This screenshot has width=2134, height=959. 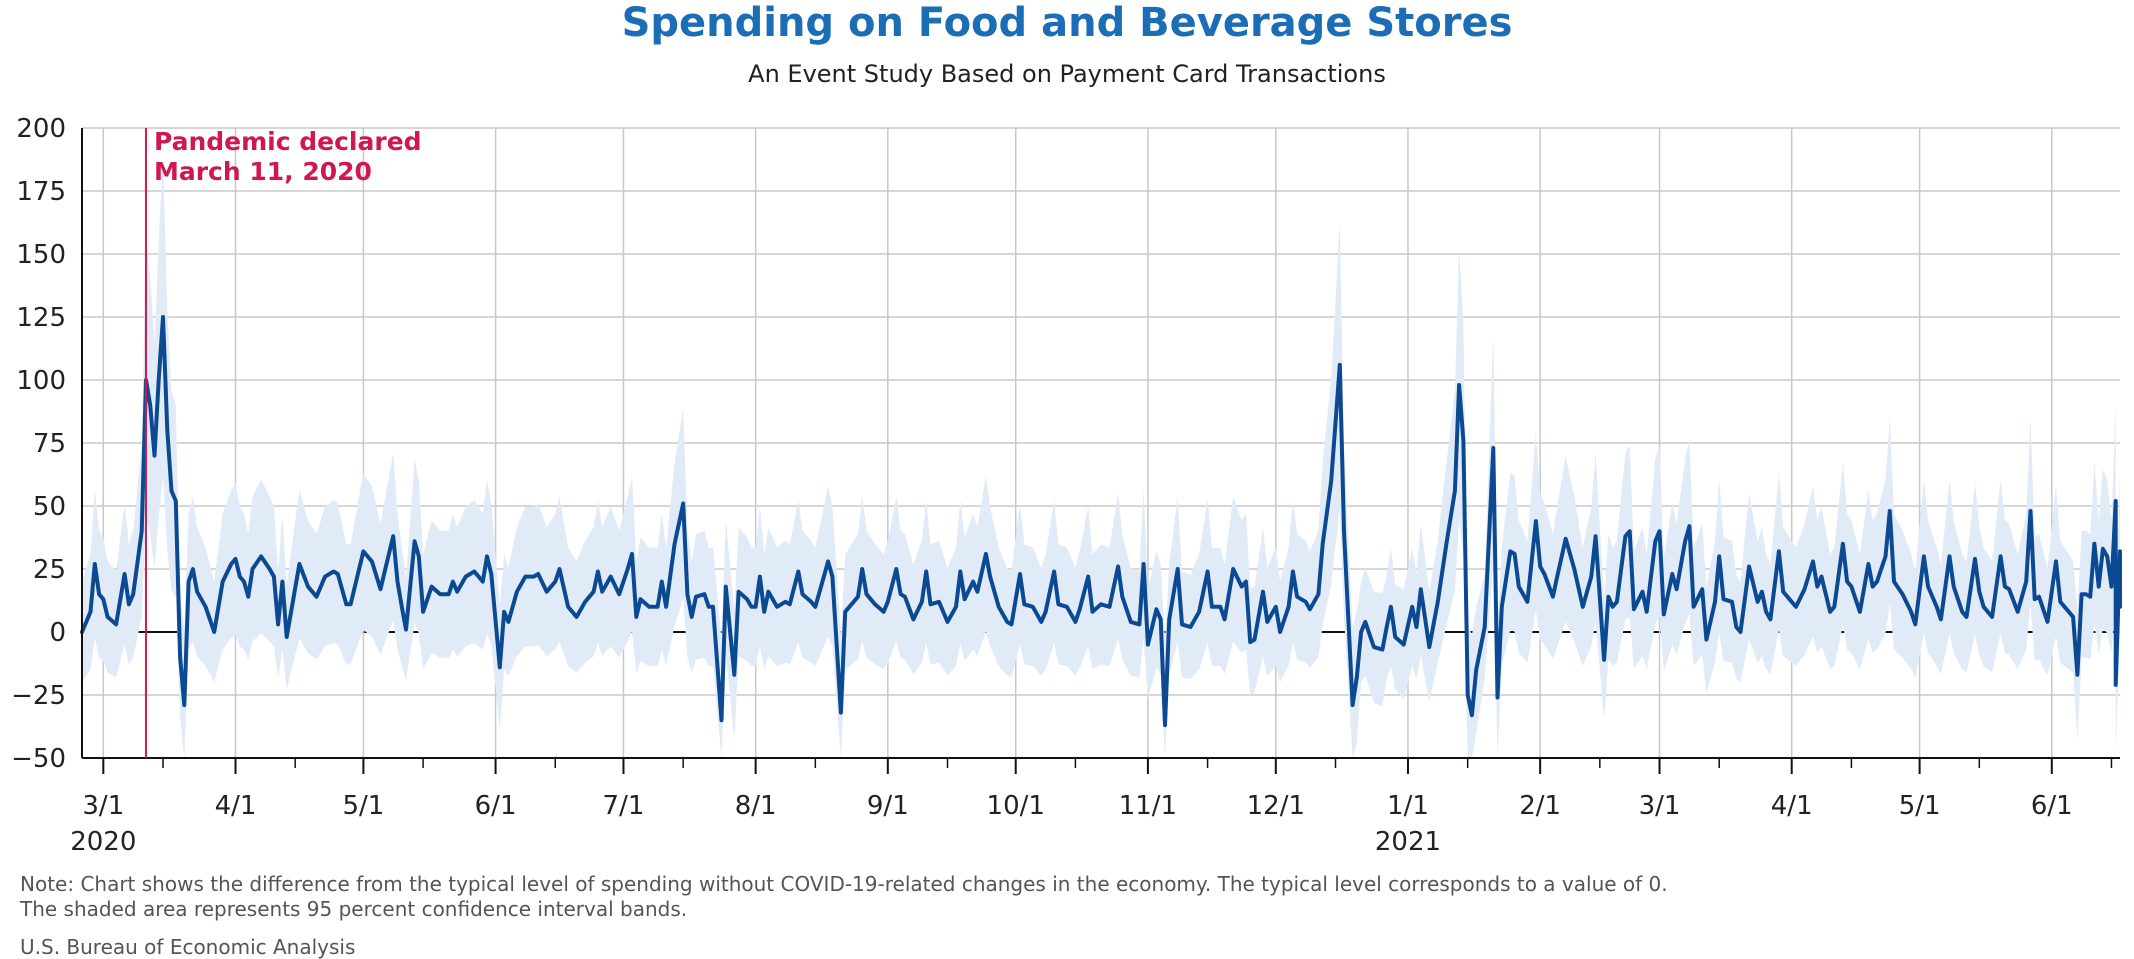 I want to click on y-tick-label: 50, so click(x=49, y=507).